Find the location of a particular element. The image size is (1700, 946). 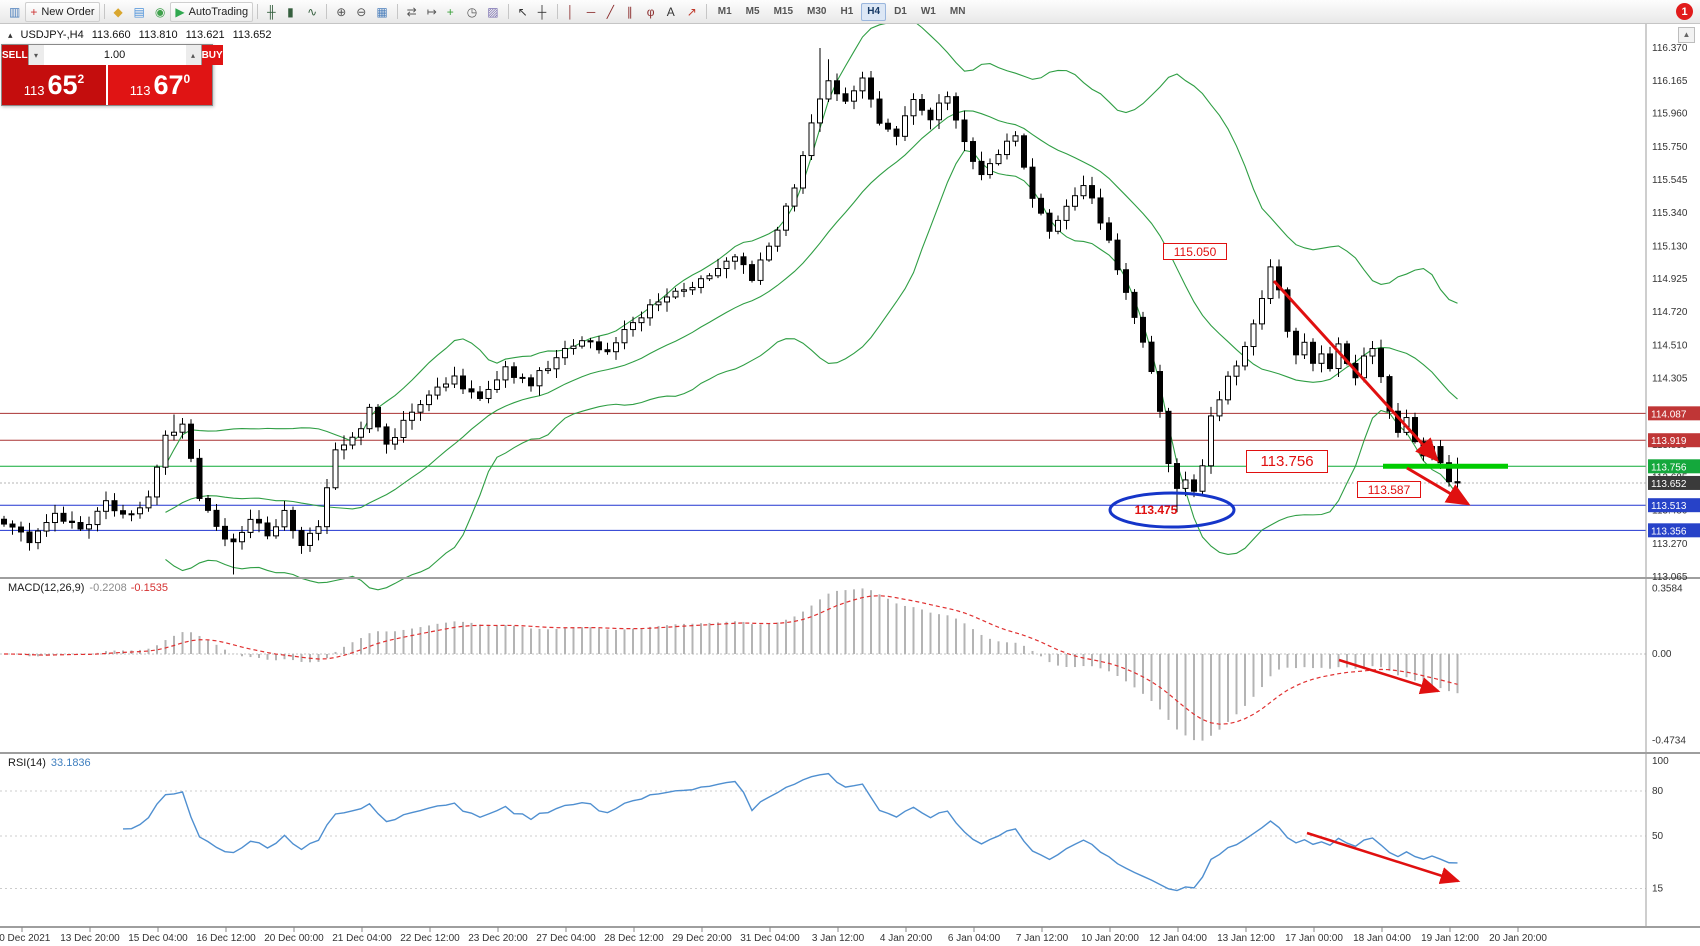

cursor-button: ↖ is located at coordinates (523, 12).